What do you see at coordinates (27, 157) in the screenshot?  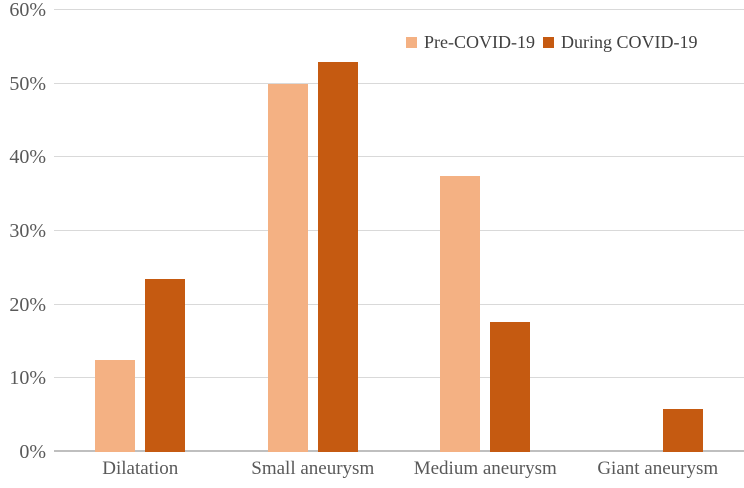 I see `y-tick-label: 40%` at bounding box center [27, 157].